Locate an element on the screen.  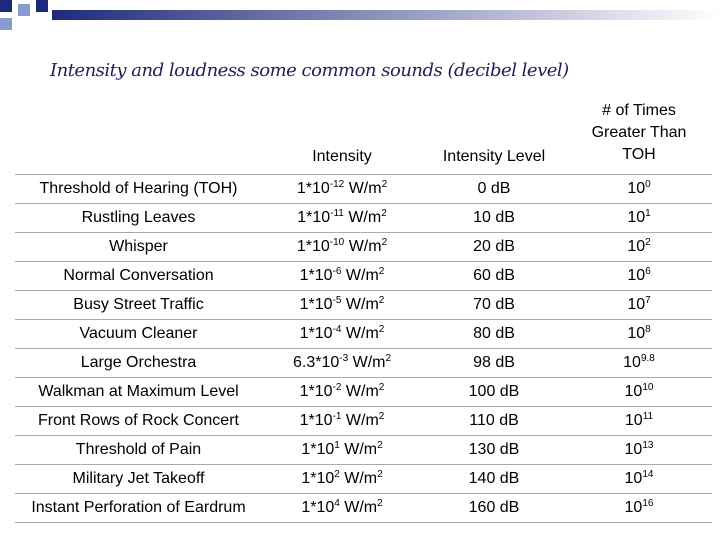
times-cell: 102 is located at coordinates (639, 247).